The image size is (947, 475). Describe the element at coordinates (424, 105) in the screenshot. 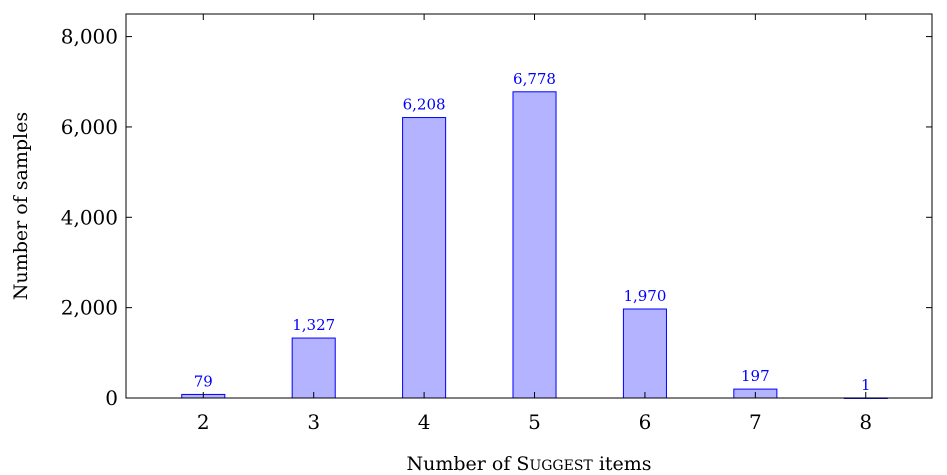

I see `data-label-4: 6,208` at that location.